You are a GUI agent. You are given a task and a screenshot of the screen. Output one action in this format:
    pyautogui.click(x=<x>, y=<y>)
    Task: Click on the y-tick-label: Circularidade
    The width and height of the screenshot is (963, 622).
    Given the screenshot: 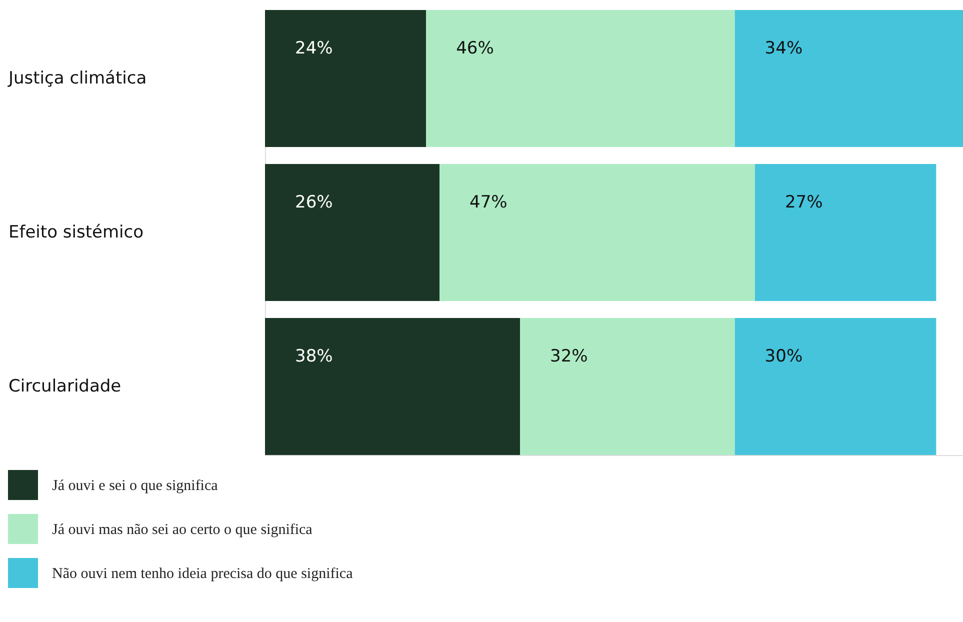 What is the action you would take?
    pyautogui.click(x=65, y=386)
    